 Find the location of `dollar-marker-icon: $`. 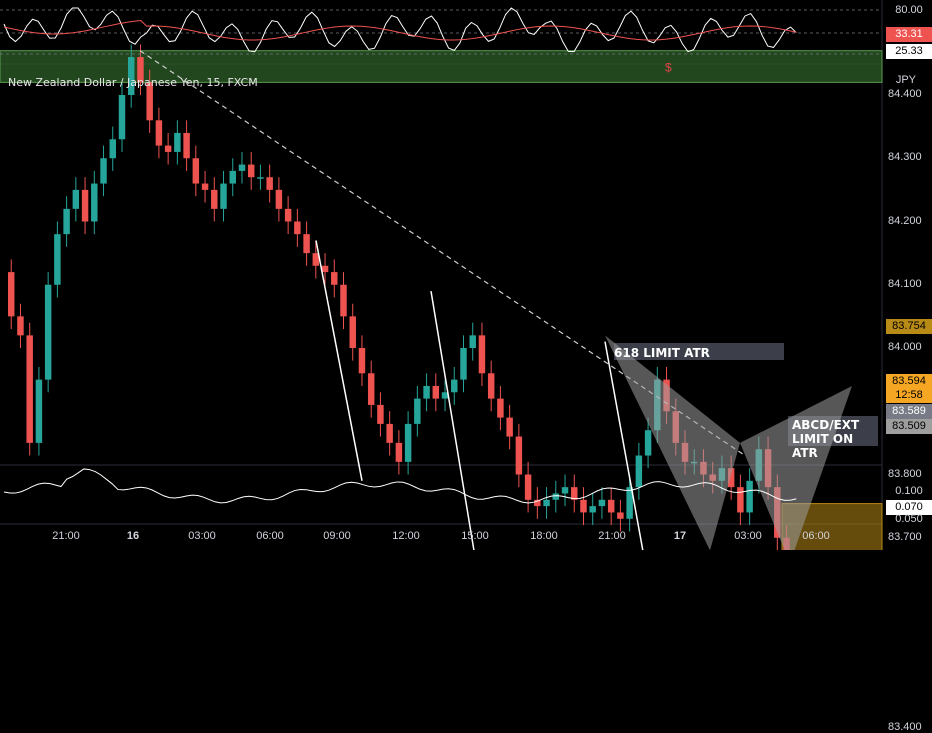

dollar-marker-icon: $ is located at coordinates (668, 68).